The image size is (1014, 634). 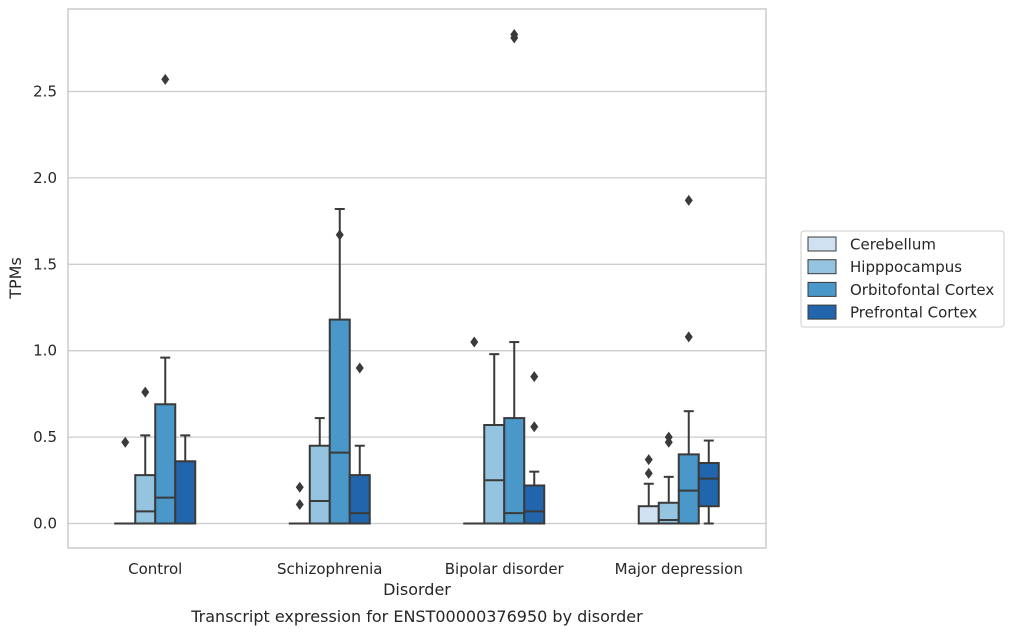 What do you see at coordinates (45, 308) in the screenshot?
I see `y-tick-labels: 0.0 0.5 1.0 1.5 2.0 2.5` at bounding box center [45, 308].